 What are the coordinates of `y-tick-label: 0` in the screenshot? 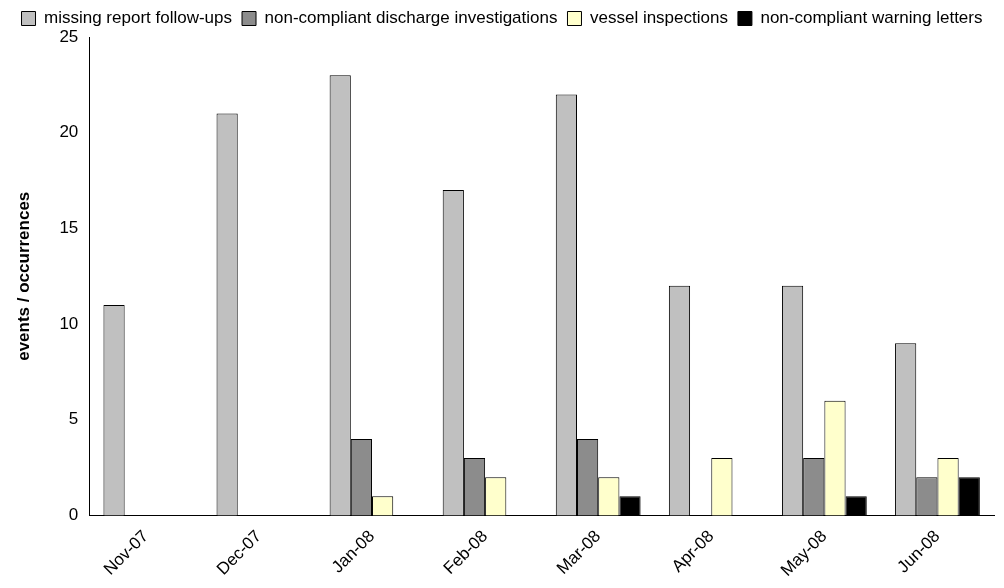 It's located at (73, 515).